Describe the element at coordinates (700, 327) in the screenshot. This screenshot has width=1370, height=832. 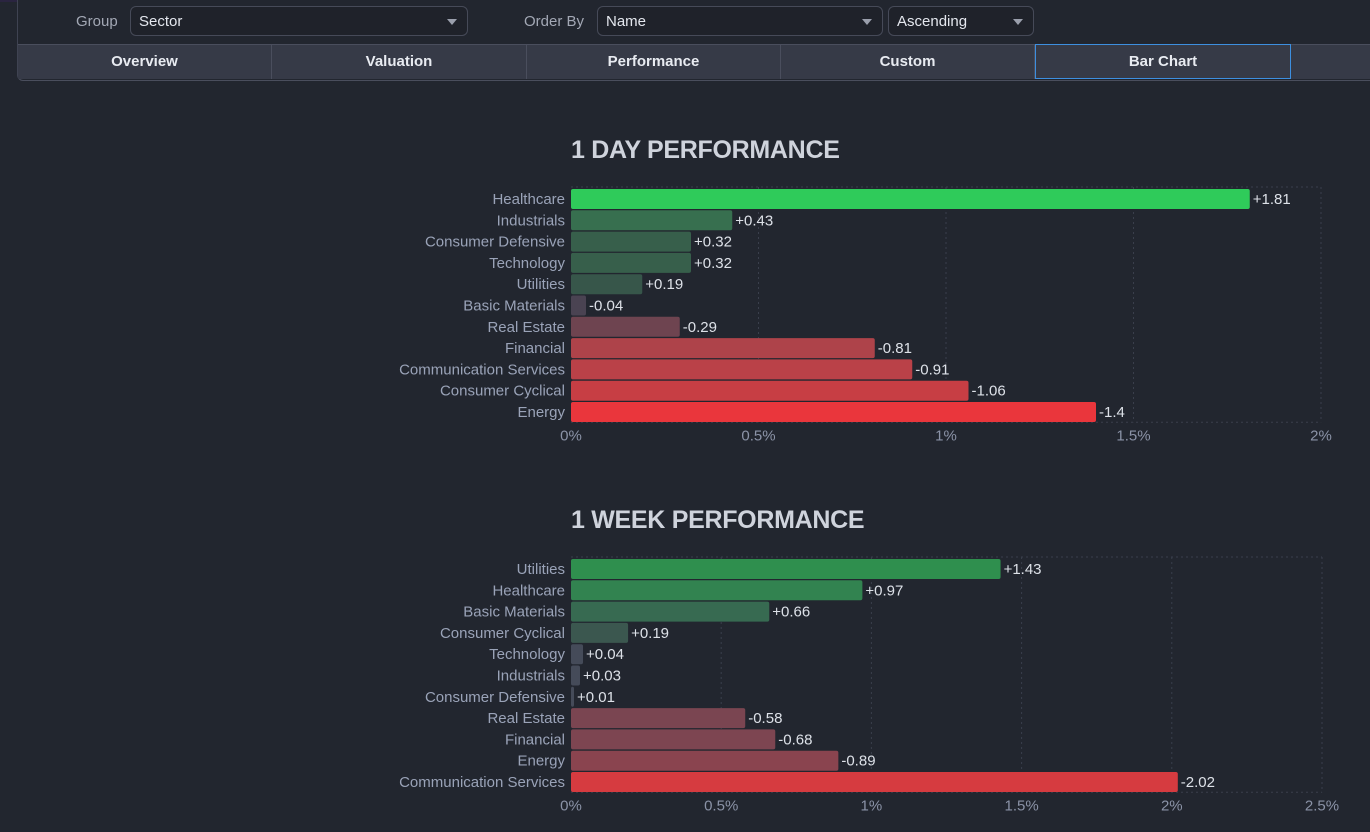
I see `value-label: -0.29` at that location.